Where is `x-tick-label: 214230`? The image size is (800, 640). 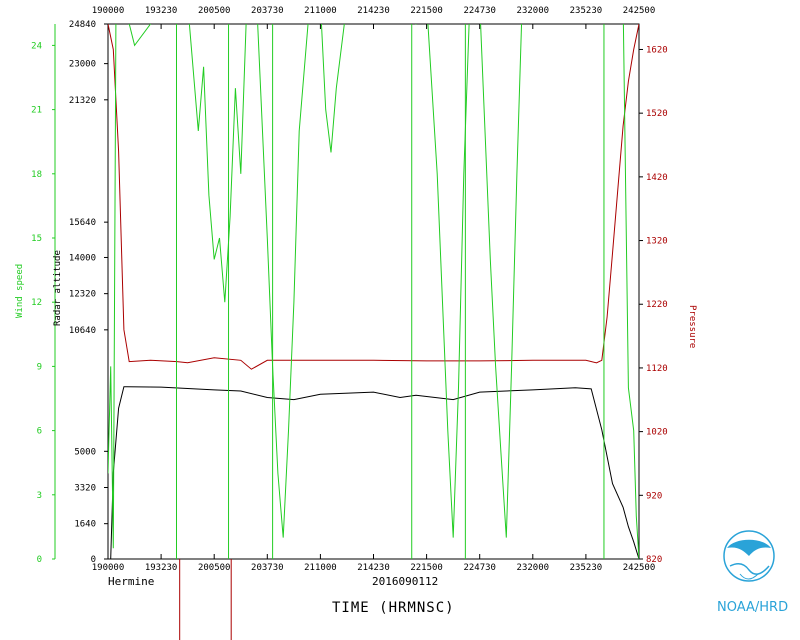 x-tick-label: 214230 is located at coordinates (373, 568).